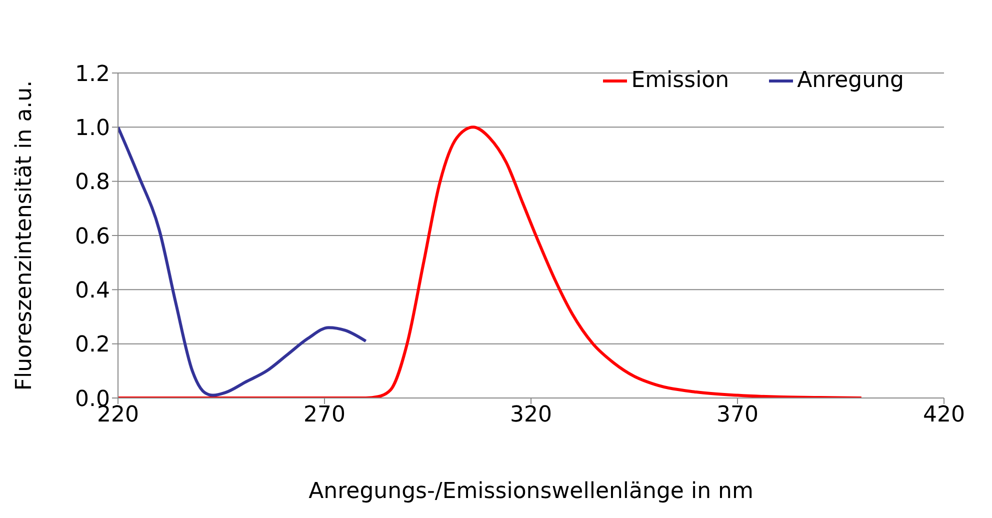  I want to click on line-series, so click(243, 261).